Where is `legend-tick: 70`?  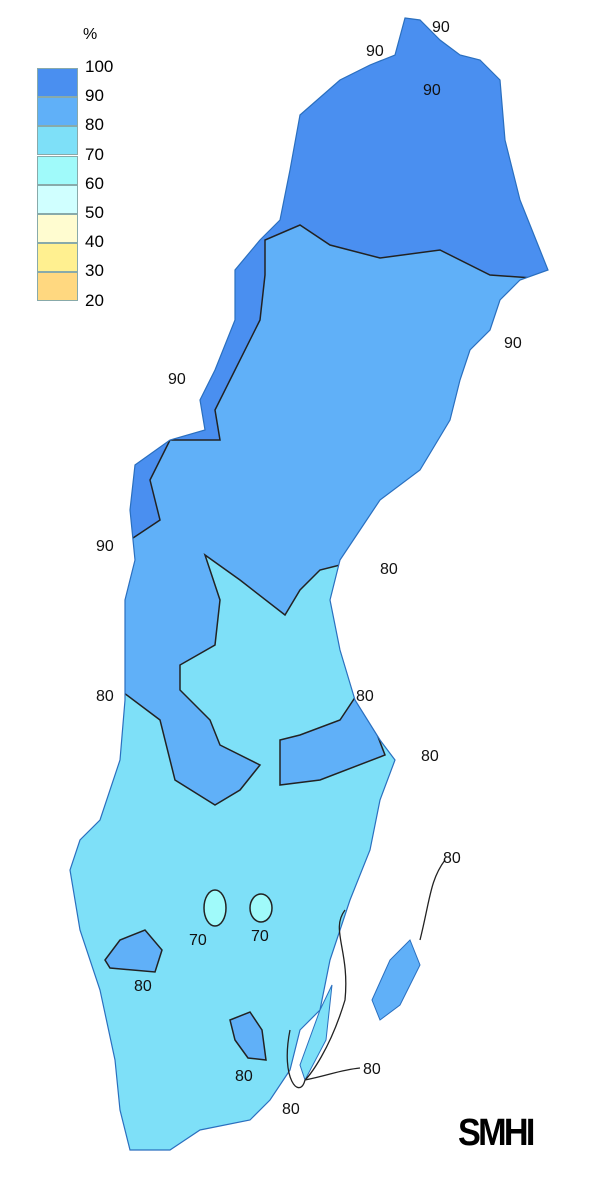
legend-tick: 70 is located at coordinates (94, 154).